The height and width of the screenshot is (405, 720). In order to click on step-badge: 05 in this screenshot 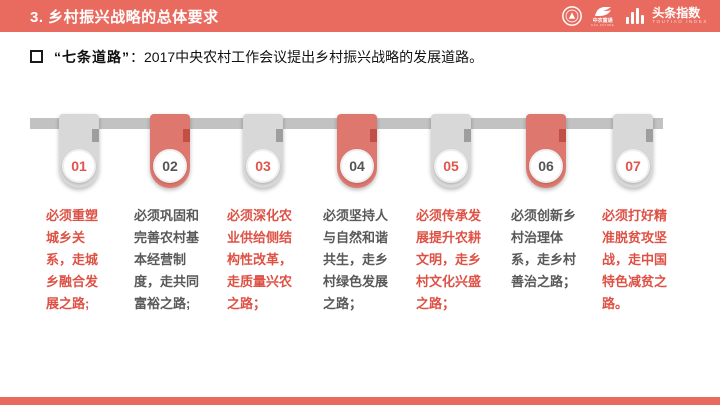, I will do `click(451, 166)`.